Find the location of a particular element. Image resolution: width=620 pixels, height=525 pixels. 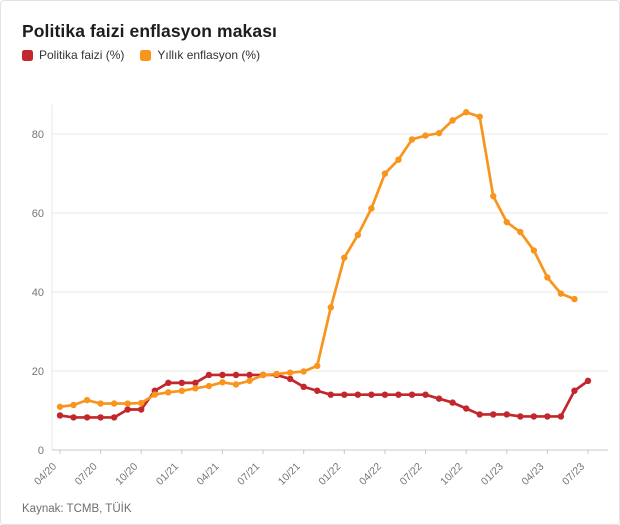

x-tick-label: 01/23 is located at coordinates (492, 474).